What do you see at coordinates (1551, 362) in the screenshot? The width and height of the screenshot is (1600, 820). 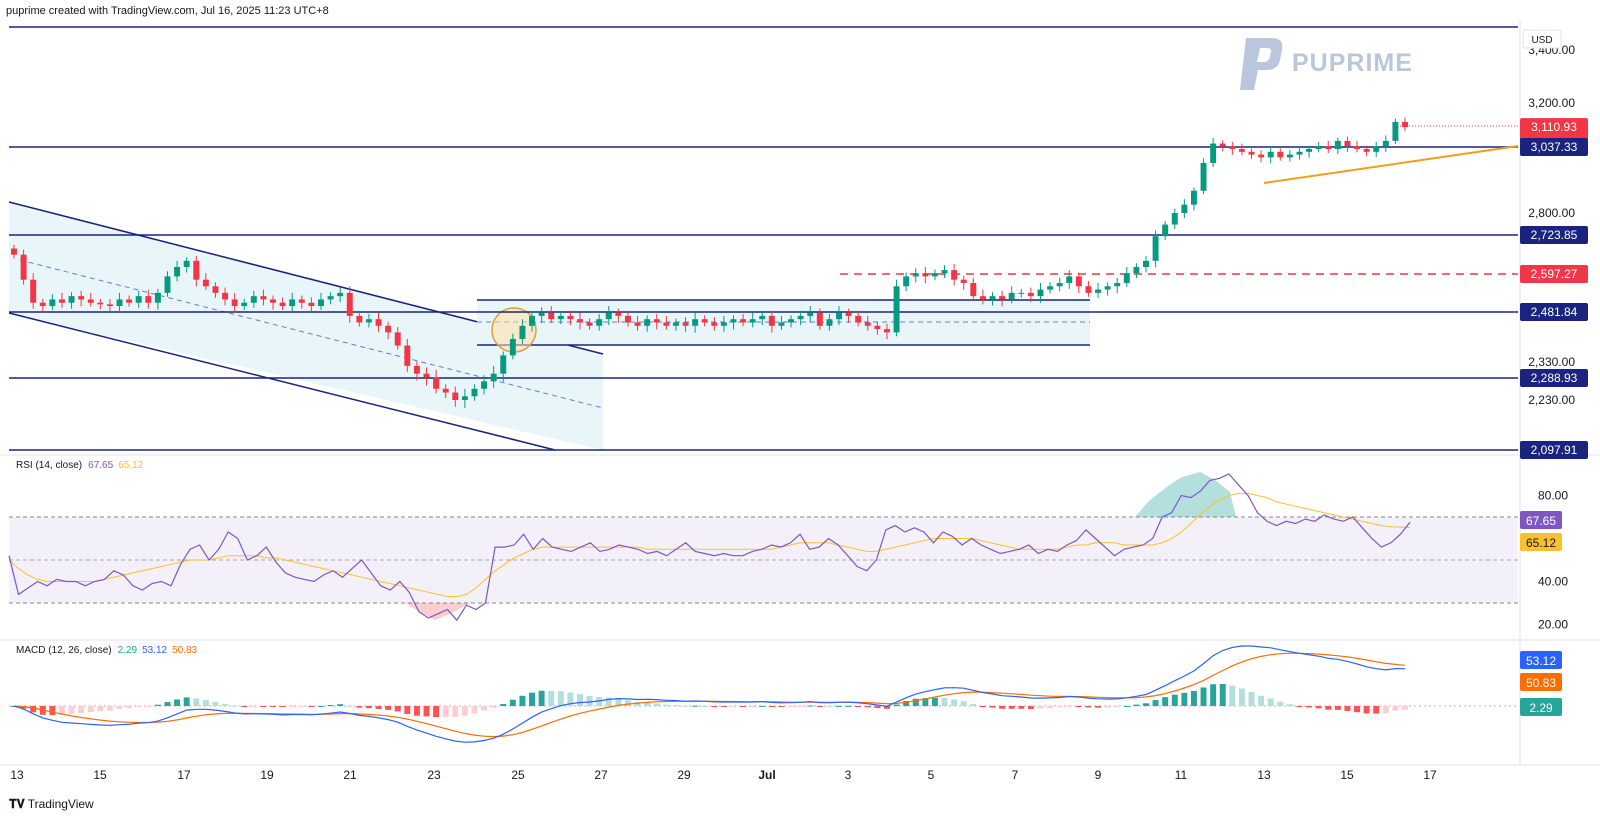 I see `price-tick-3: 2,330.00` at bounding box center [1551, 362].